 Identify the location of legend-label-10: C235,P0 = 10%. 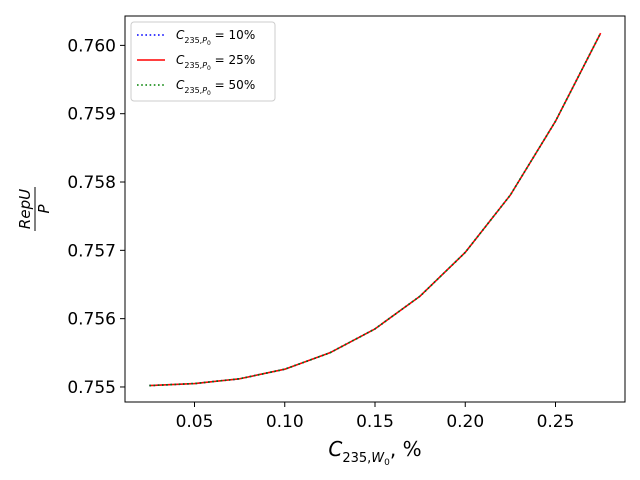
(215, 37).